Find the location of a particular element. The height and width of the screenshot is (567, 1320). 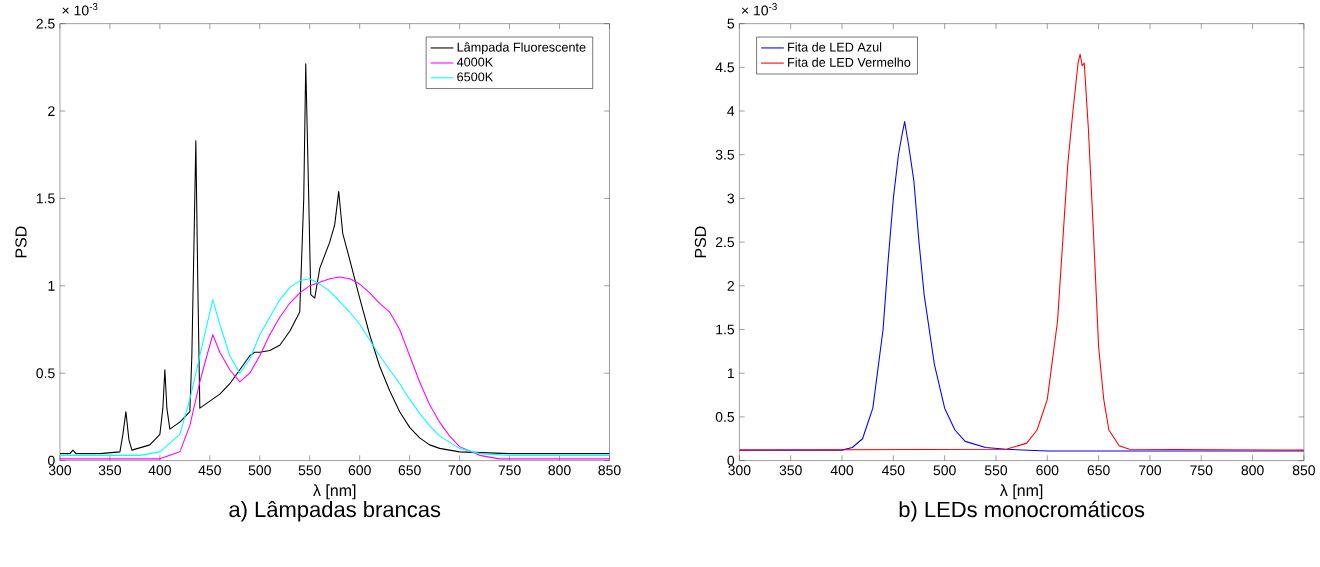

legend-label: Fita de LED Azul is located at coordinates (835, 47).